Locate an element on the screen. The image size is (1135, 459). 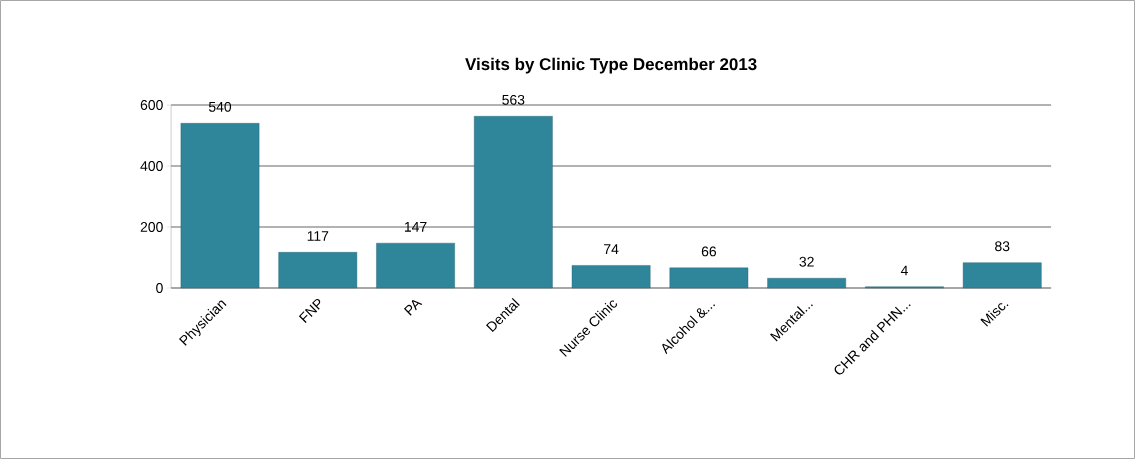
data-label: 74 is located at coordinates (611, 249).